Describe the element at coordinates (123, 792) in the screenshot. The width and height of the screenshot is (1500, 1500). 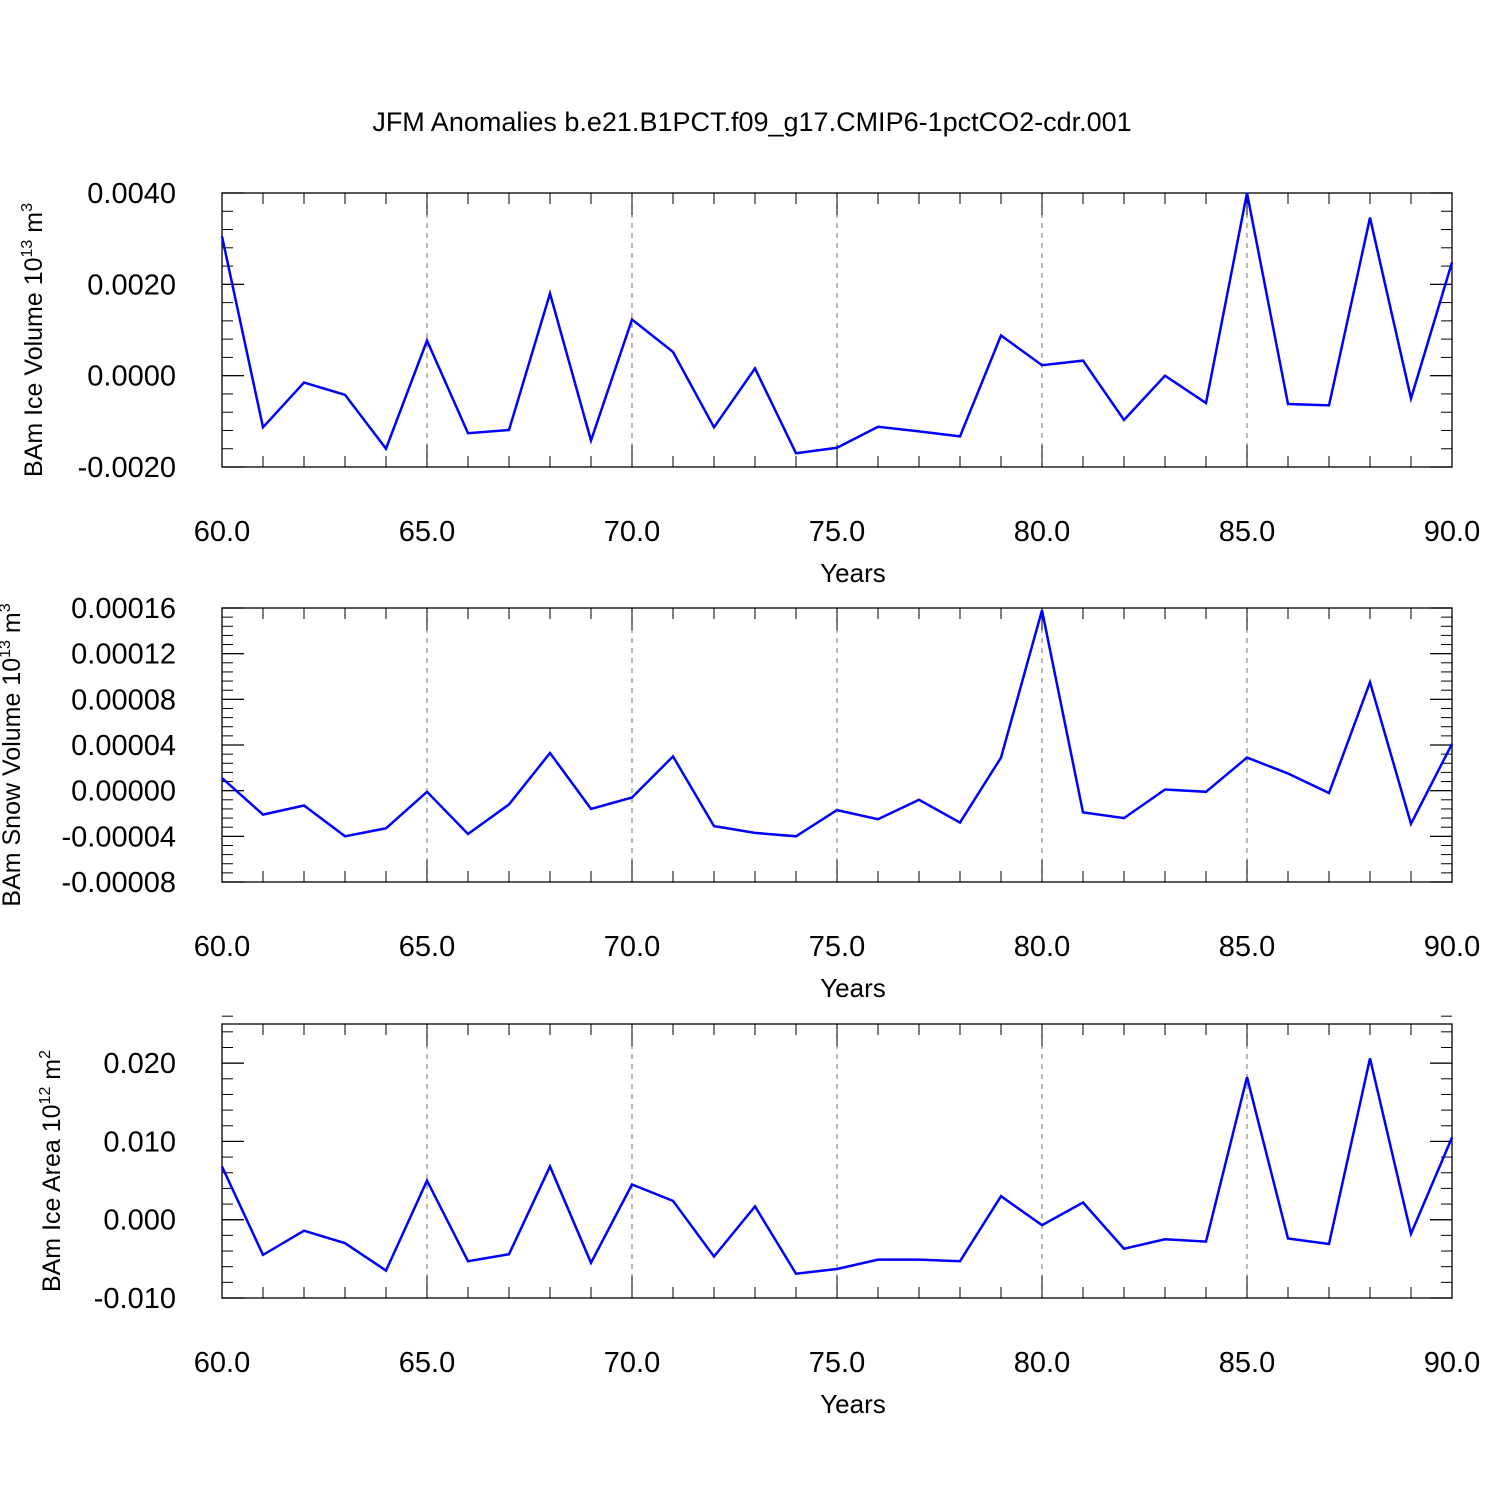
I see `y-tick-label: 0.00000` at that location.